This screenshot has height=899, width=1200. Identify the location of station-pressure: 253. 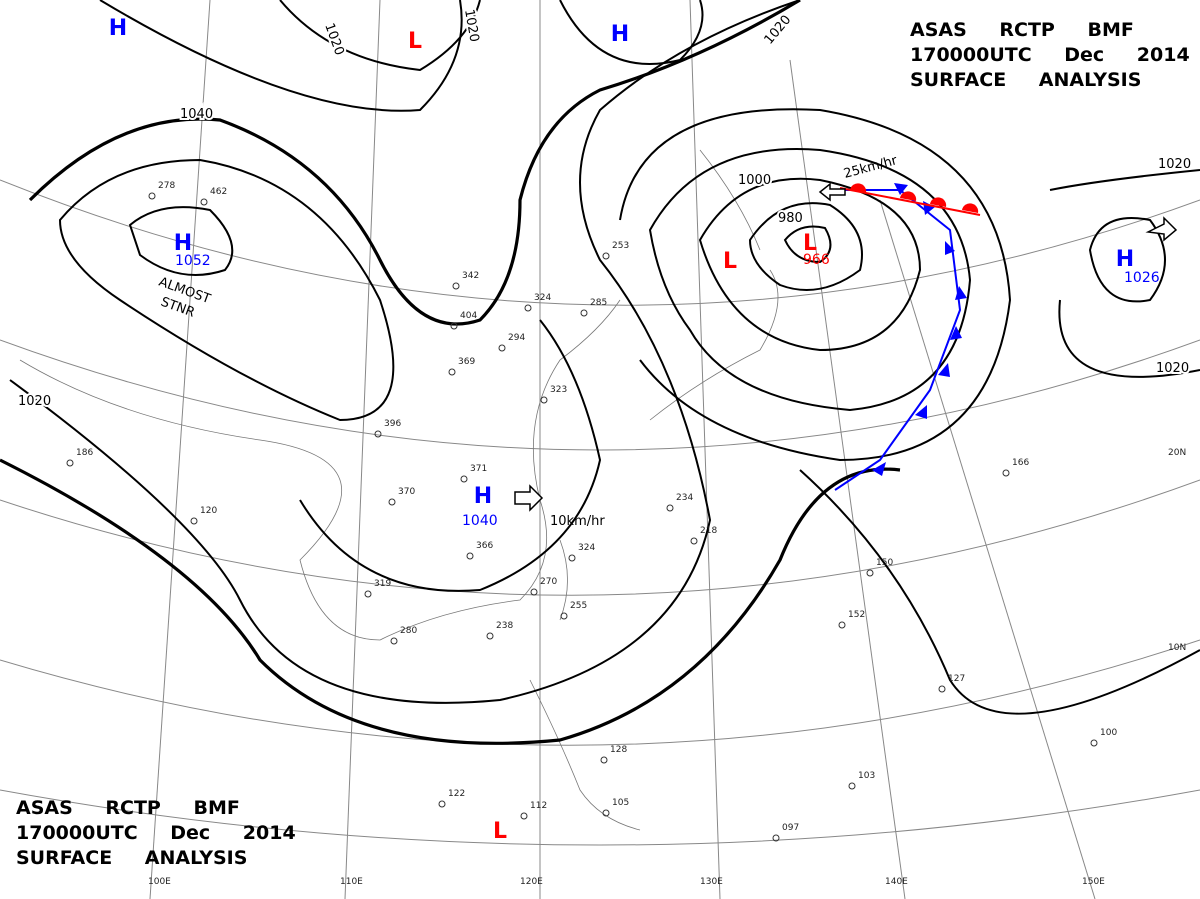
(620, 246).